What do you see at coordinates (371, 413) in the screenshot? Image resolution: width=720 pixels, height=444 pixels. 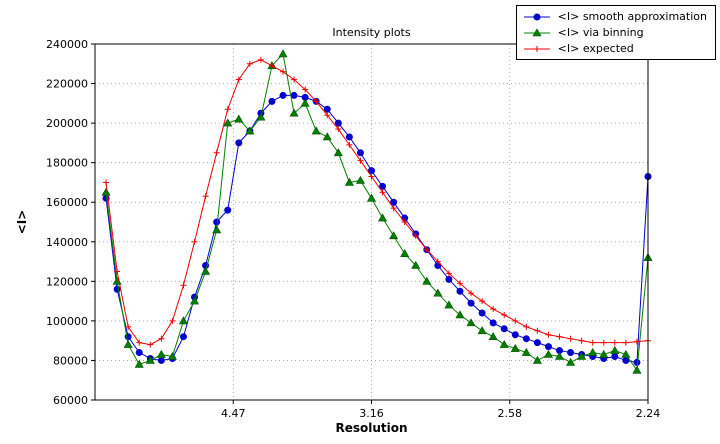 I see `x-tick-label: 3.16` at bounding box center [371, 413].